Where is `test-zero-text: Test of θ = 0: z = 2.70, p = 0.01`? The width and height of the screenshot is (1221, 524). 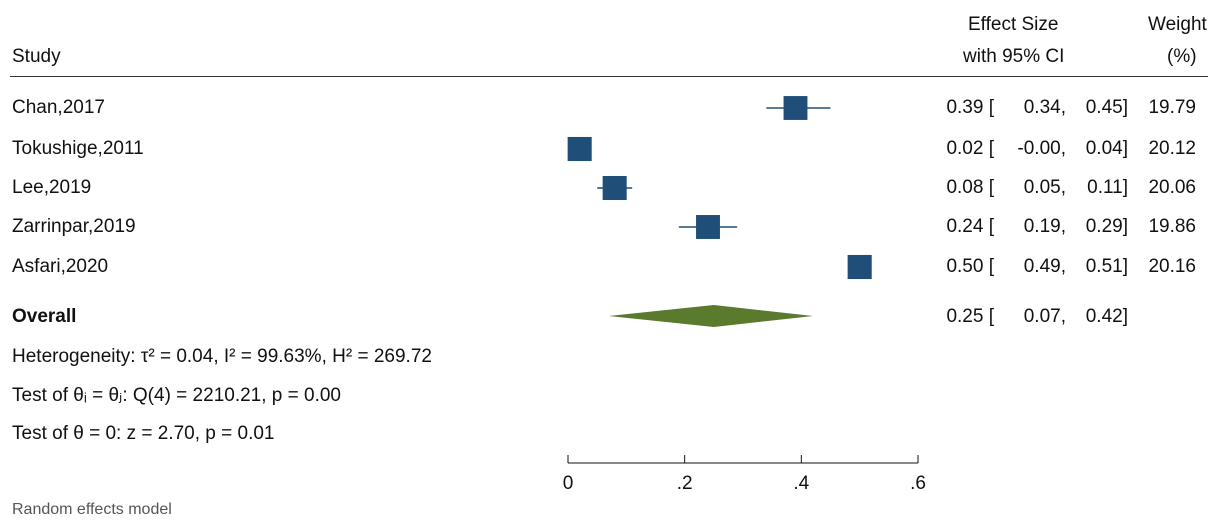
test-zero-text: Test of θ = 0: z = 2.70, p = 0.01 is located at coordinates (143, 433).